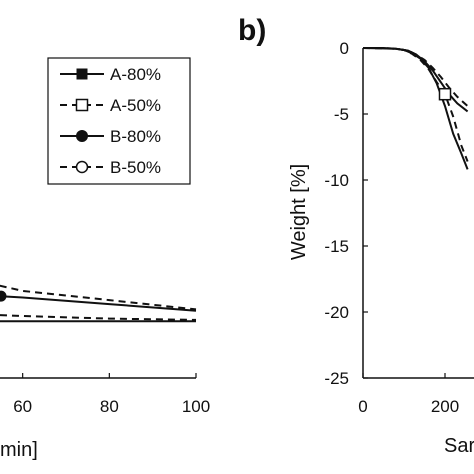 The height and width of the screenshot is (474, 474). Describe the element at coordinates (82, 136) in the screenshot. I see `legend-marker-filled-circle` at that location.